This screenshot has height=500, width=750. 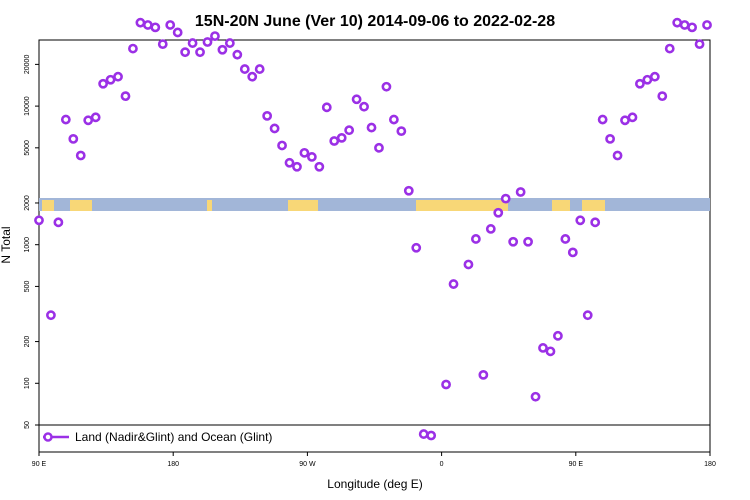 What do you see at coordinates (39, 464) in the screenshot?
I see `x-tick-label: 90 E` at bounding box center [39, 464].